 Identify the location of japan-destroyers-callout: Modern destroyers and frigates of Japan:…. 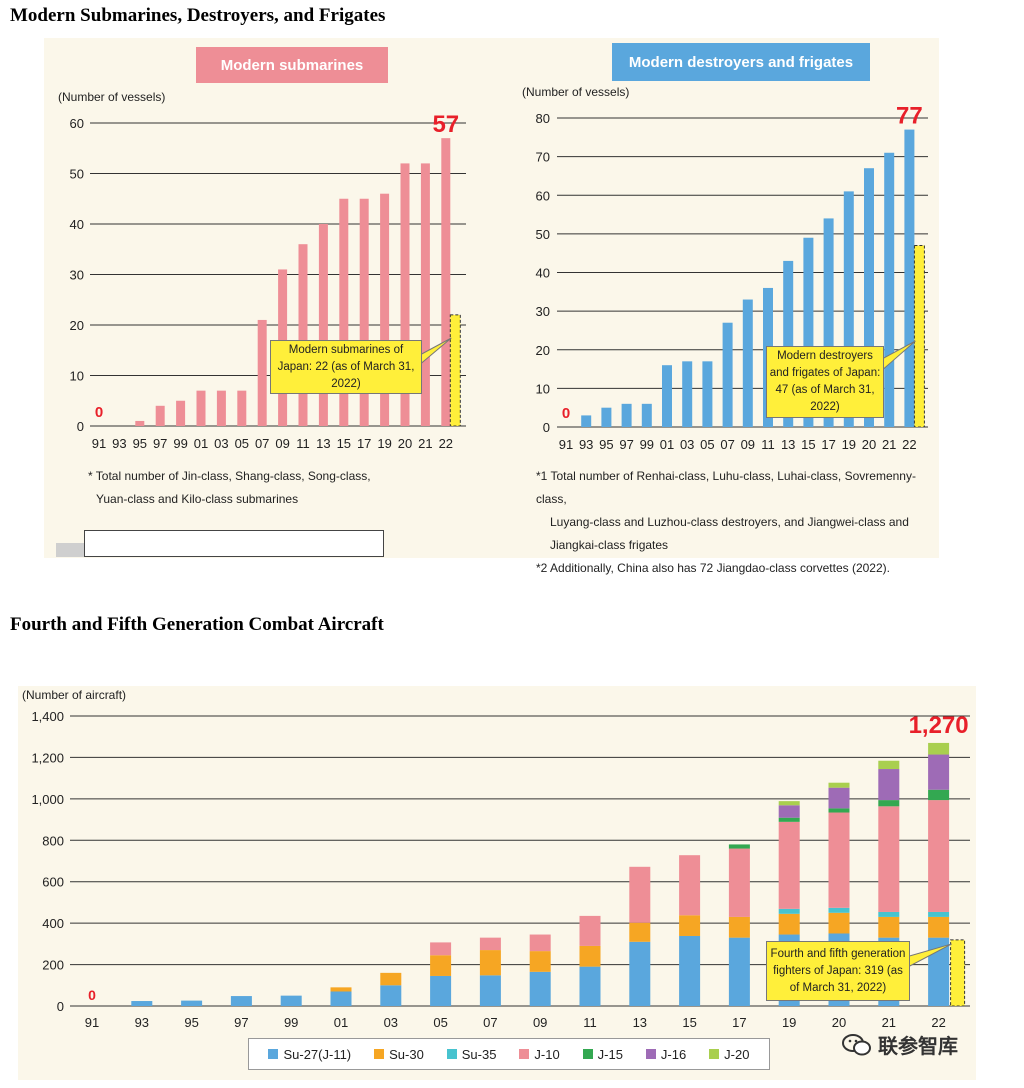
(825, 382).